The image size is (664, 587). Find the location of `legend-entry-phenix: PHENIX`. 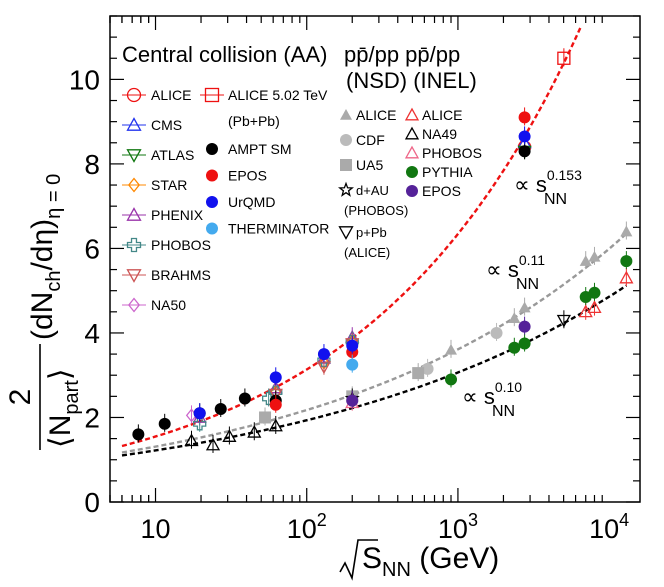

legend-entry-phenix: PHENIX is located at coordinates (163, 215).